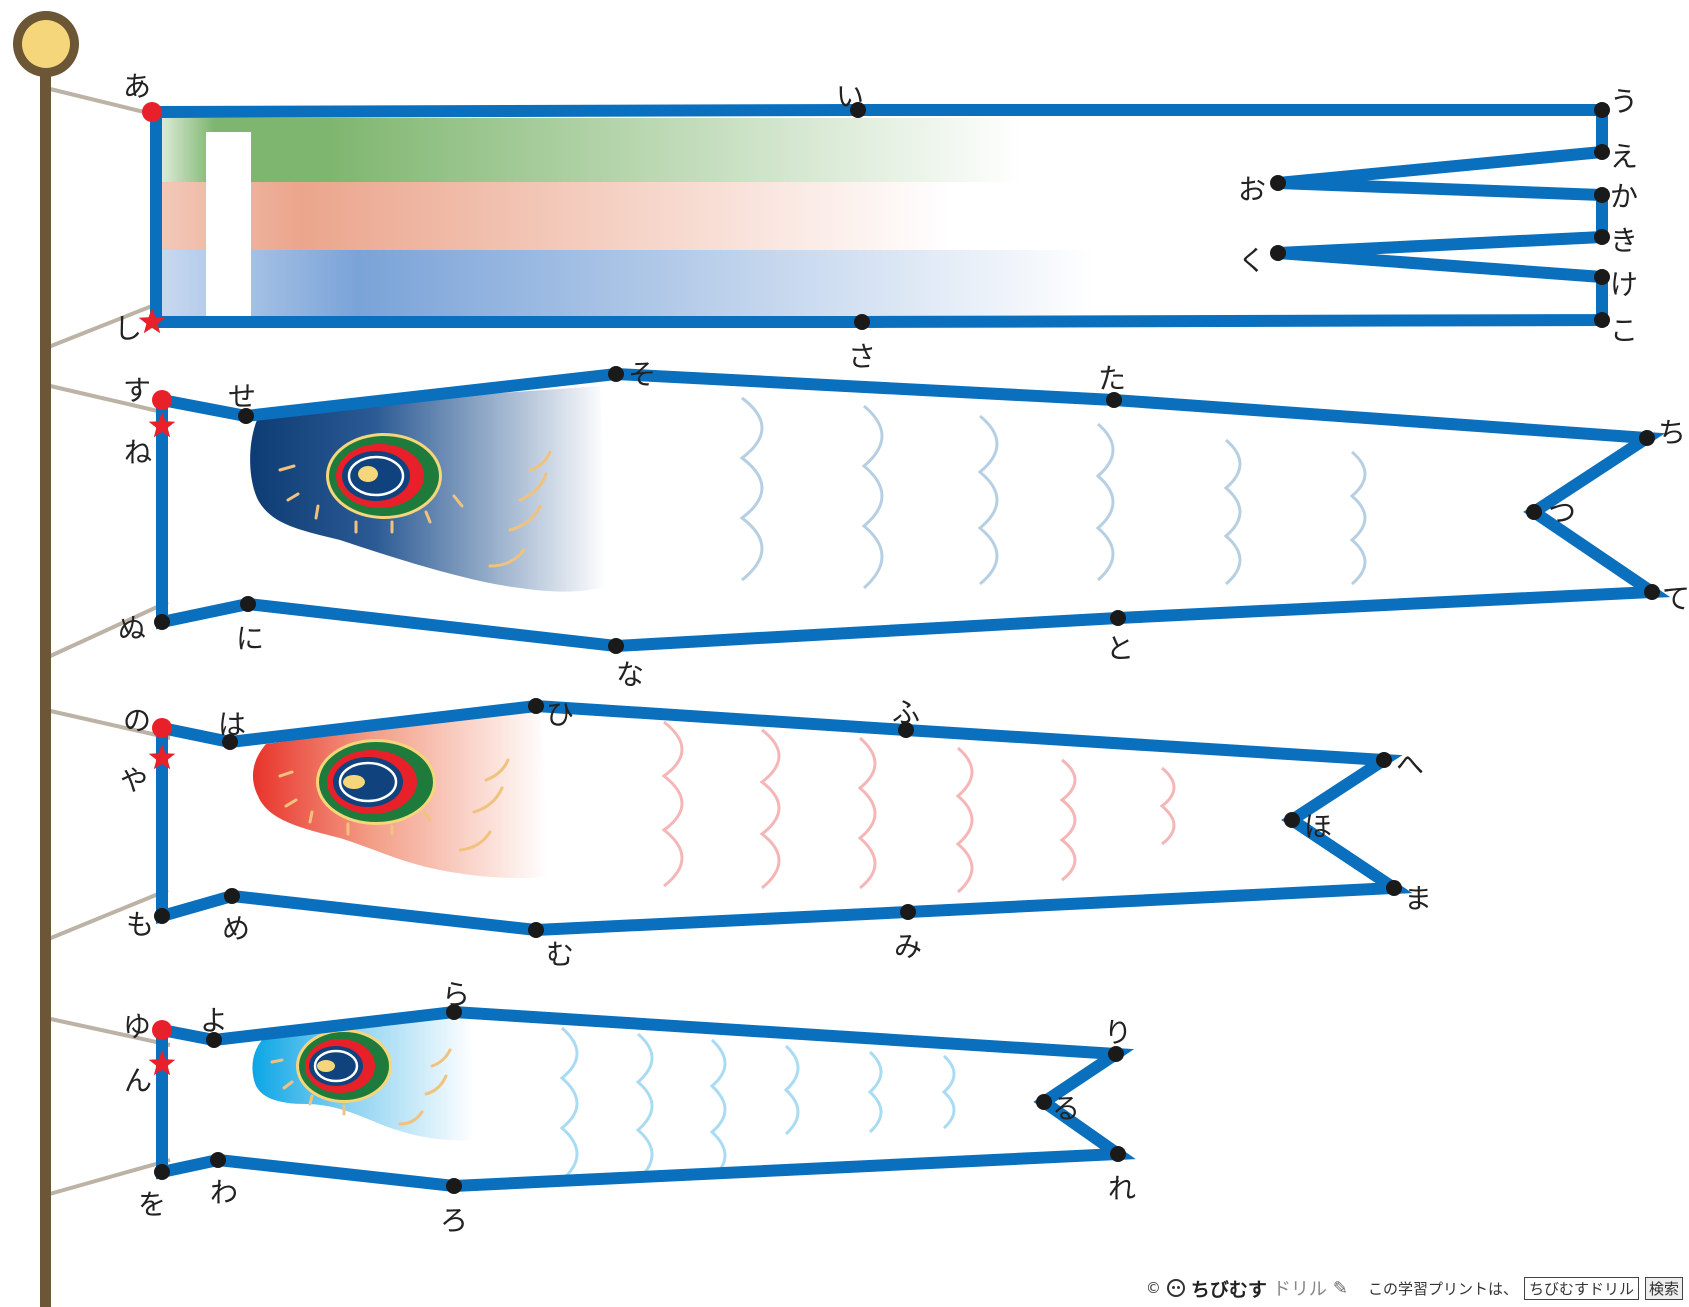 This screenshot has height=1307, width=1689. What do you see at coordinates (642, 374) in the screenshot?
I see `point-label-carp_black-2: そ` at bounding box center [642, 374].